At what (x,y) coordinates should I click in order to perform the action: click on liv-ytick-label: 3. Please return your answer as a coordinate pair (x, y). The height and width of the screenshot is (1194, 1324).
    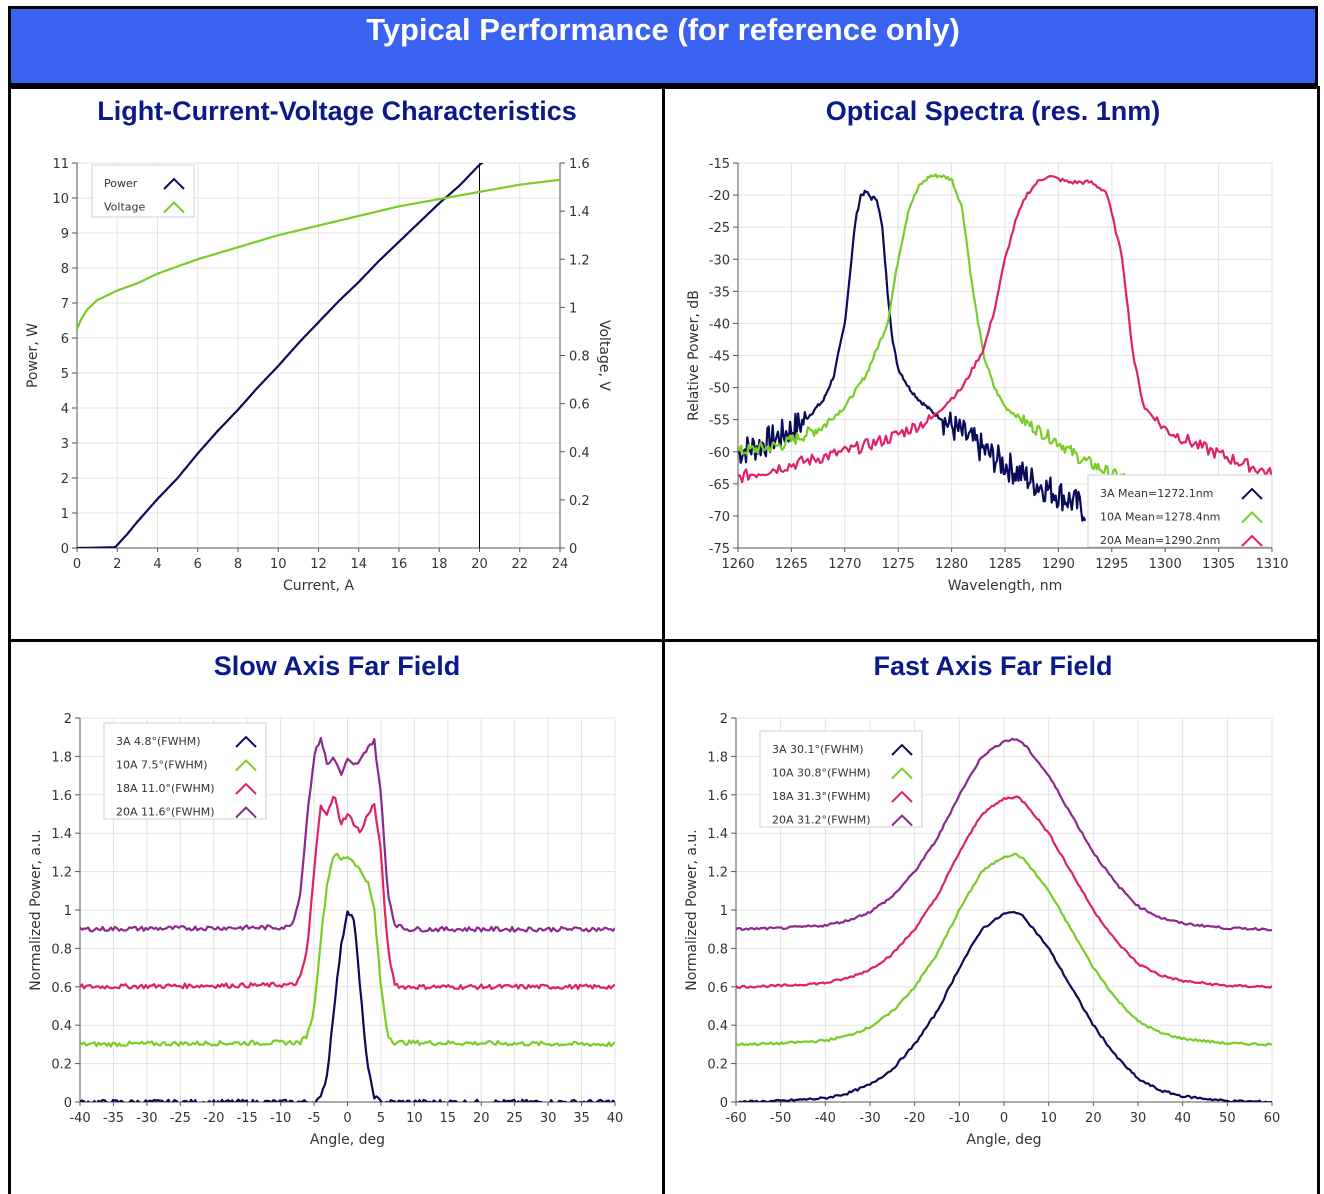
    Looking at the image, I should click on (65, 444).